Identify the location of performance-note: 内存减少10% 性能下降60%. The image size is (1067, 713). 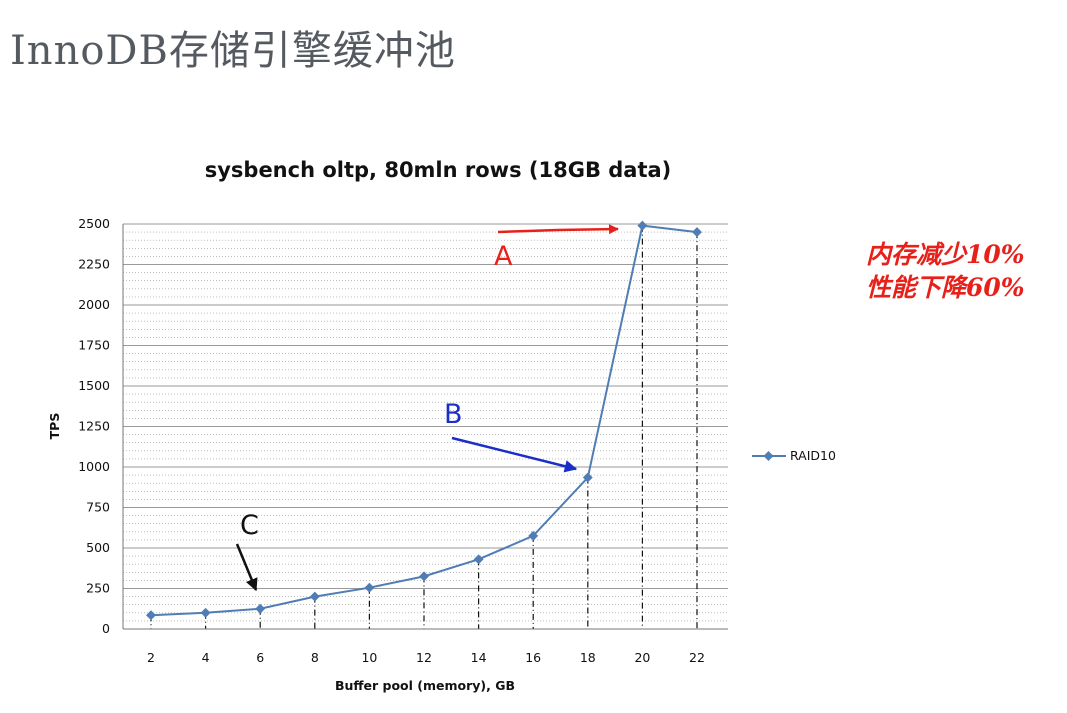
(963, 271).